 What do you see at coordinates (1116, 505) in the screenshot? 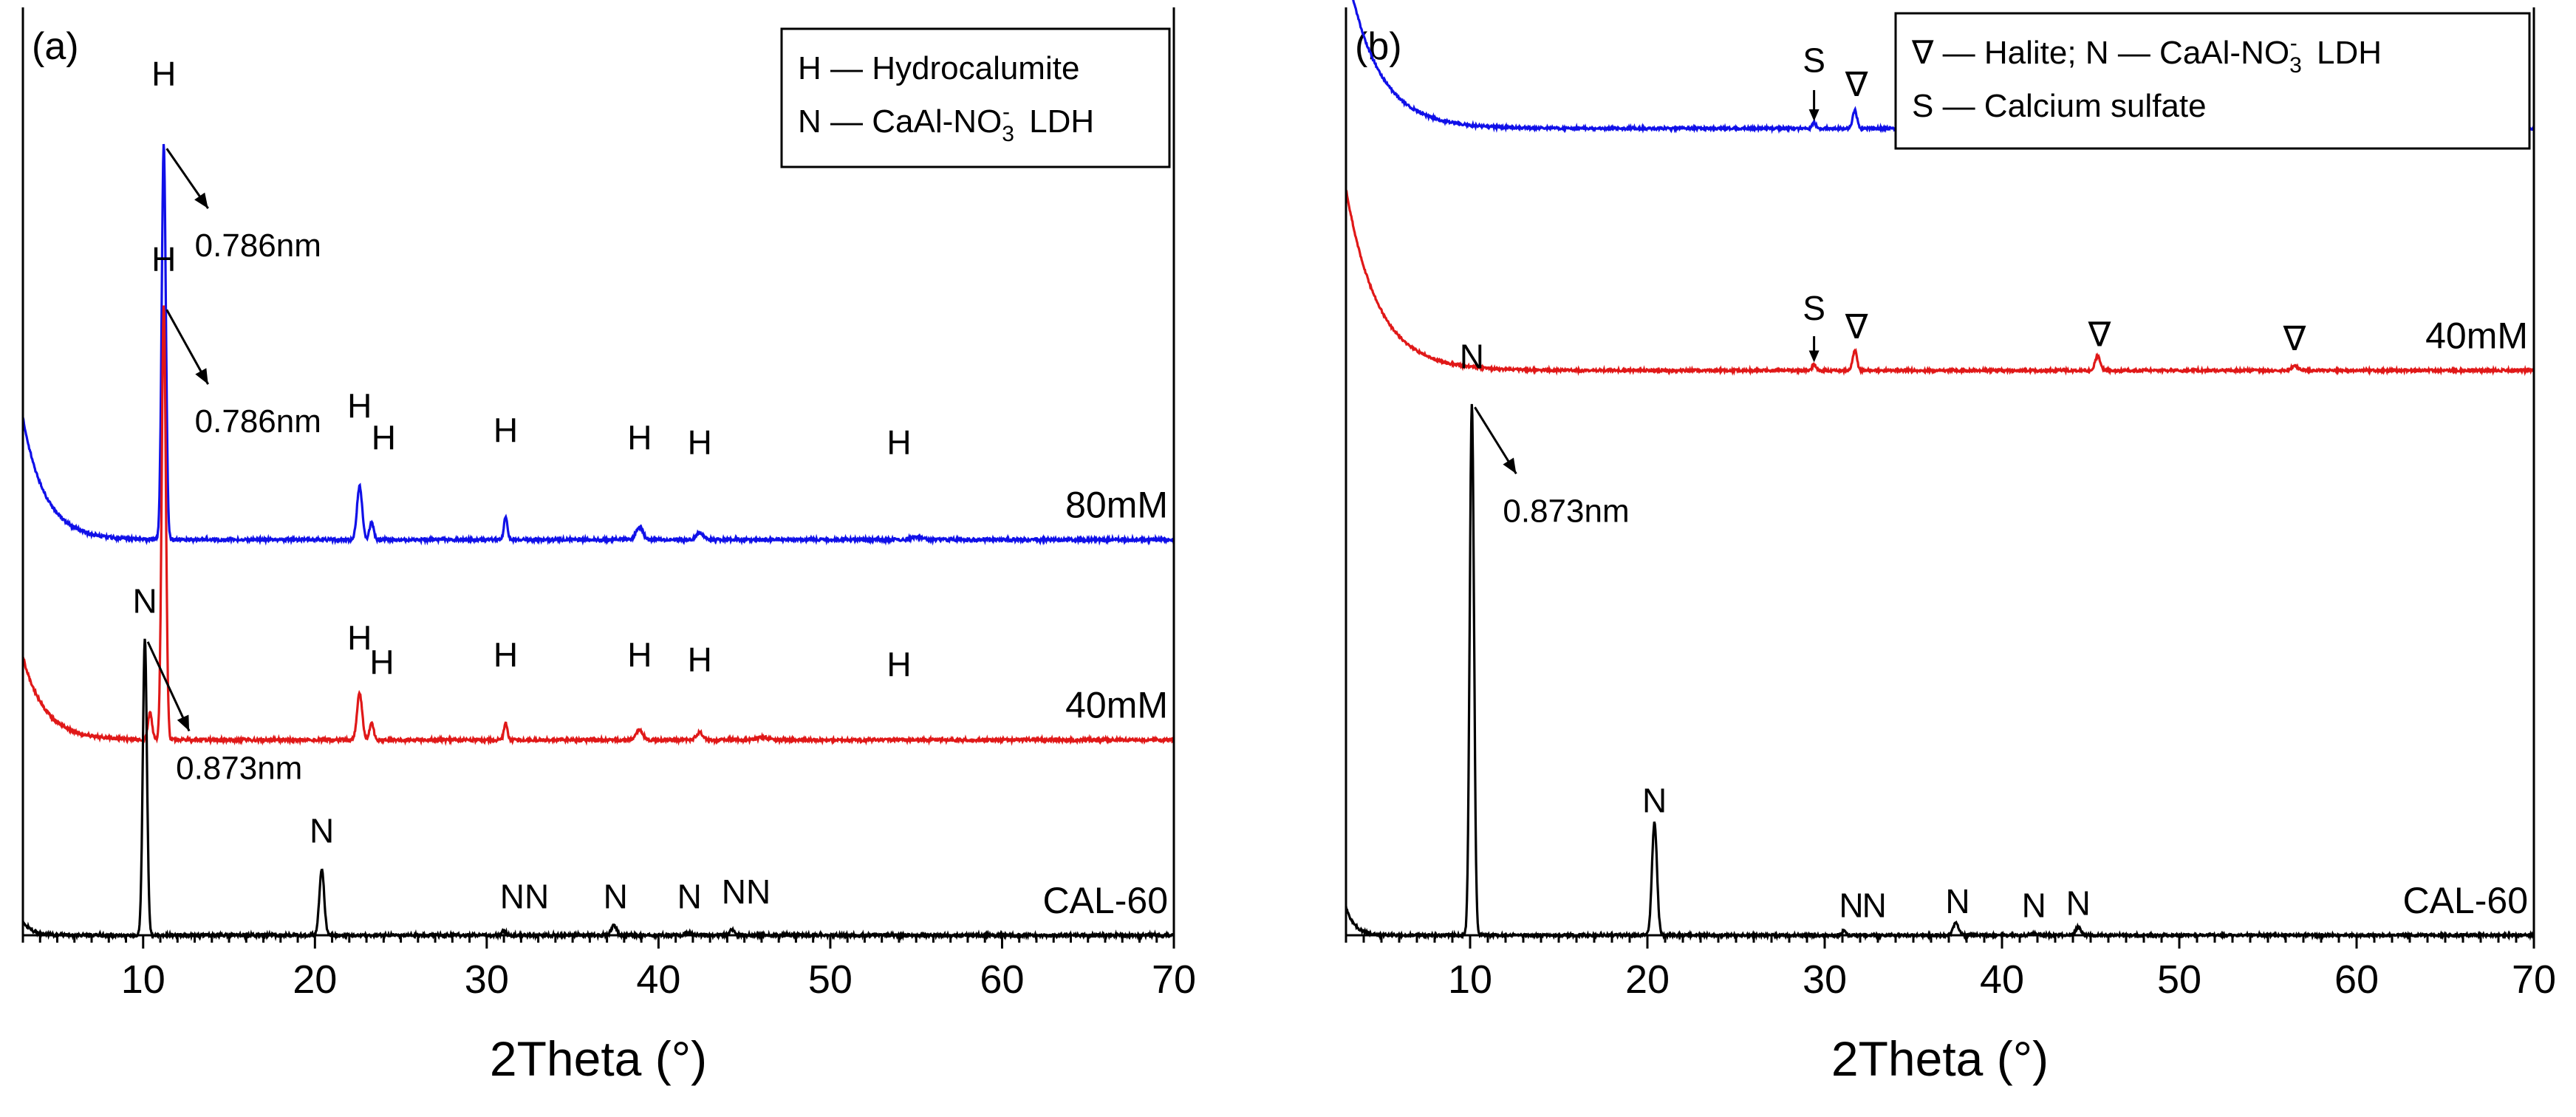
I see `sample-label: 80mM` at bounding box center [1116, 505].